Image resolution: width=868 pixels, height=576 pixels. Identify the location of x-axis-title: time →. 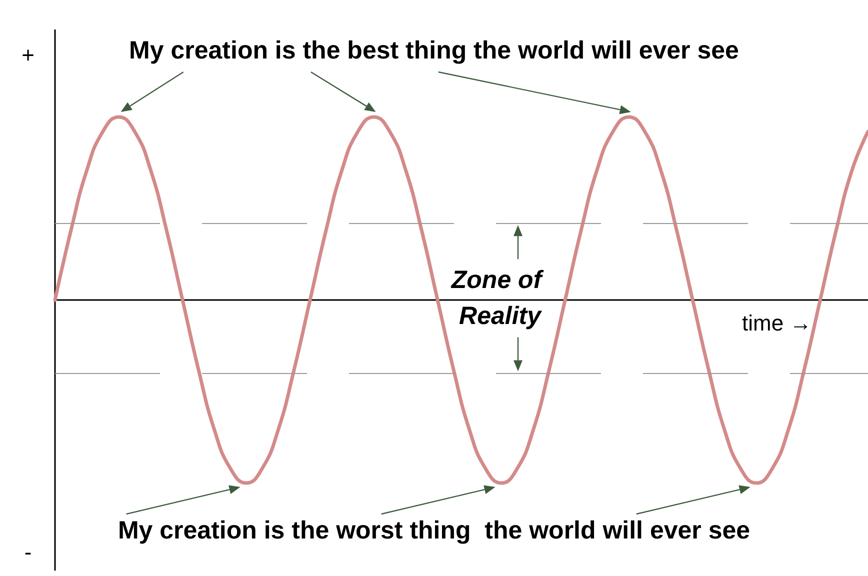
(777, 323).